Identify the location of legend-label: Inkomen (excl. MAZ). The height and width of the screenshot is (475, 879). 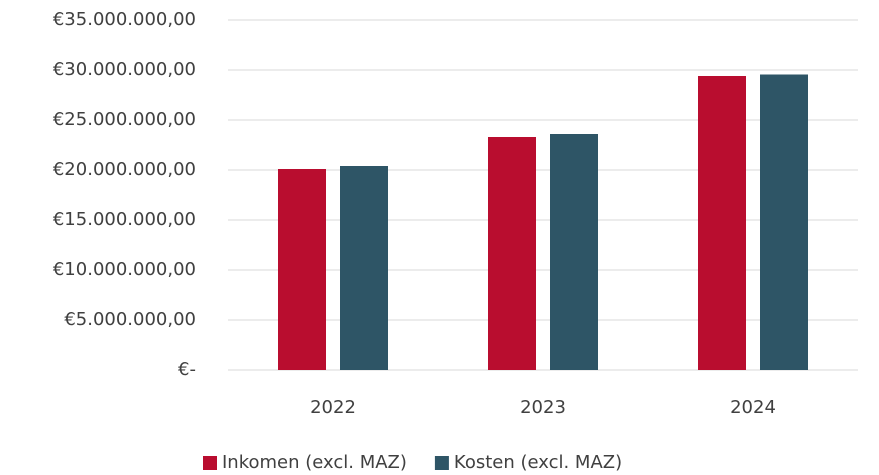
(314, 462).